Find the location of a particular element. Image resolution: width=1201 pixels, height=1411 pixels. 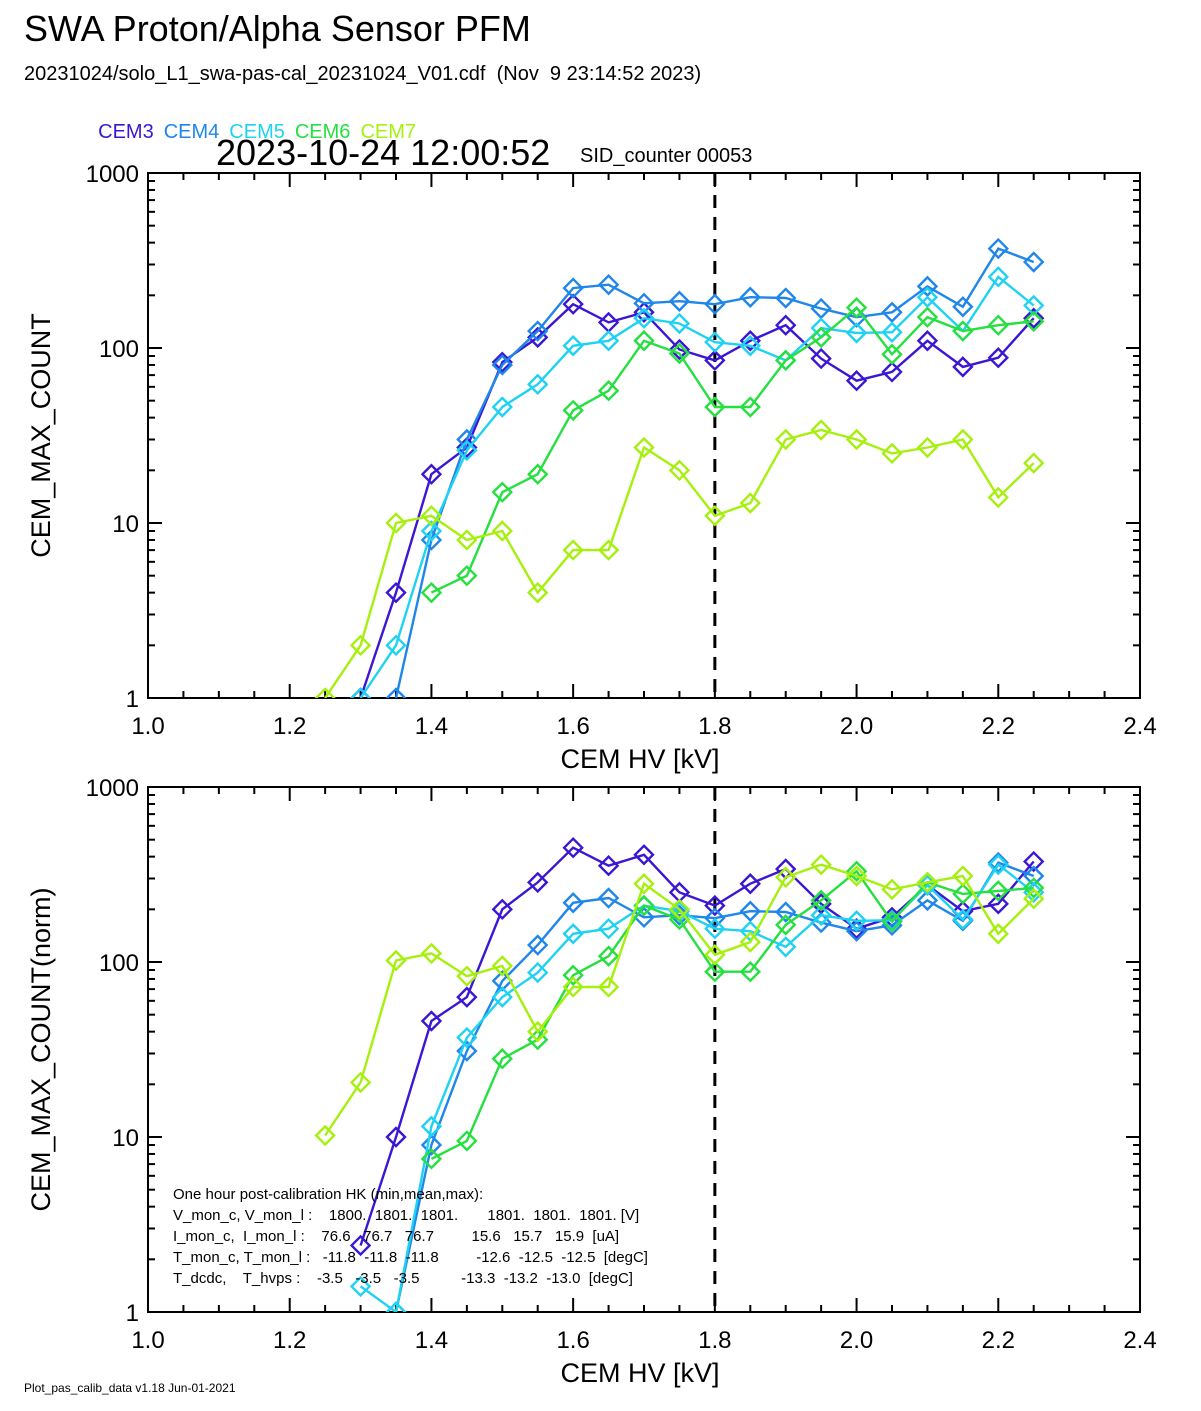

x-tick-label: 2.4 is located at coordinates (1139, 1340).